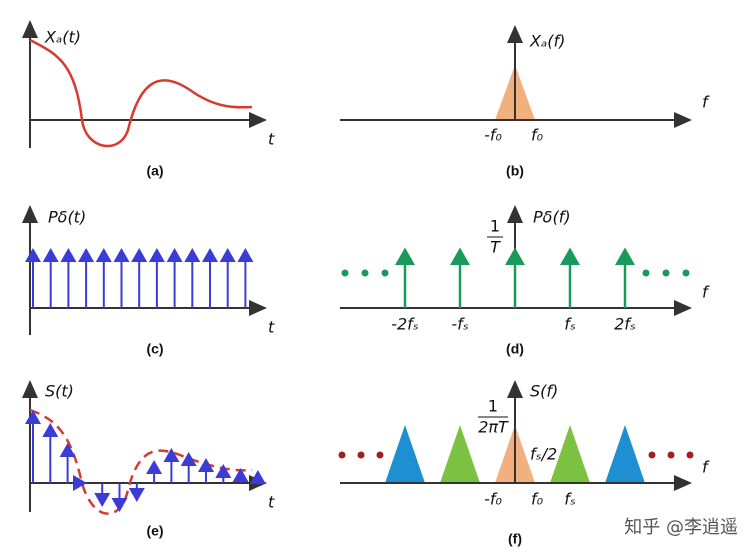 The height and width of the screenshot is (560, 749). I want to click on panel-c: Pδ(t) t (c), so click(148, 281).